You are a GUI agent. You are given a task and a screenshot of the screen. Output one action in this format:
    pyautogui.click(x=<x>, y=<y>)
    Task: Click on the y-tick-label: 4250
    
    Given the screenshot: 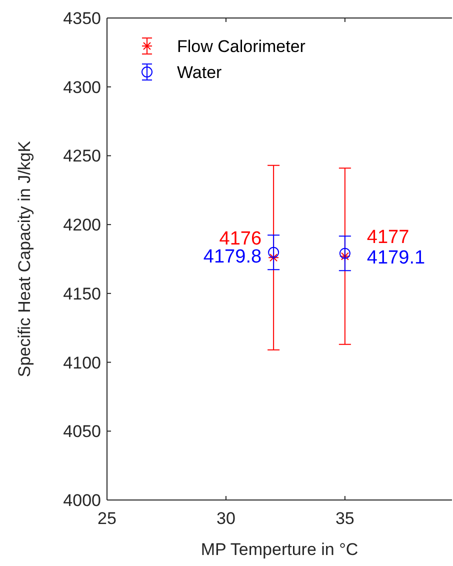 What is the action you would take?
    pyautogui.click(x=82, y=156)
    